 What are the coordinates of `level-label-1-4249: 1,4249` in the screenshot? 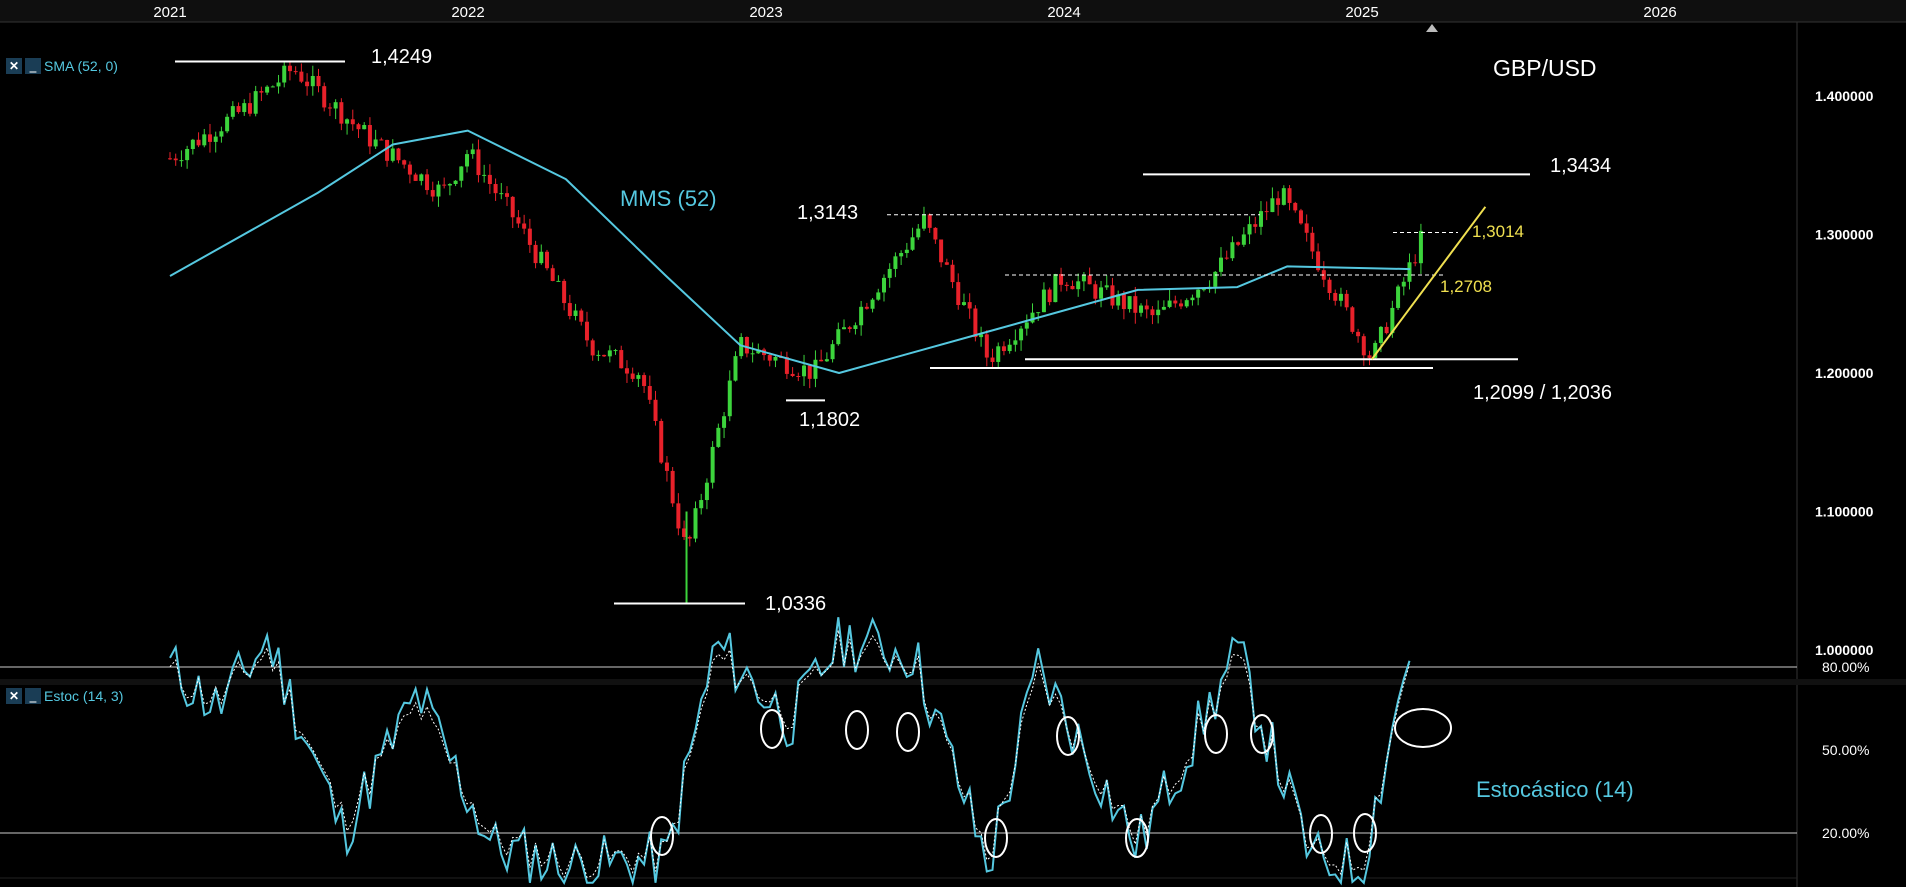 It's located at (401, 57).